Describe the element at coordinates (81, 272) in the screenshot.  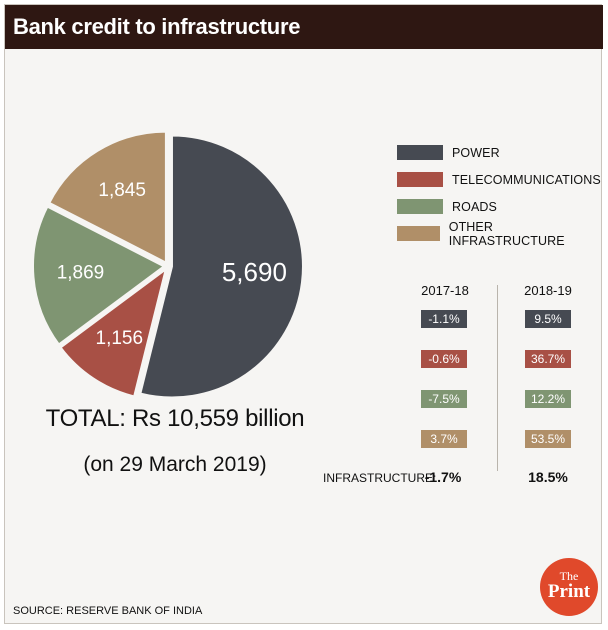
I see `pie-label-roads: 1,869` at that location.